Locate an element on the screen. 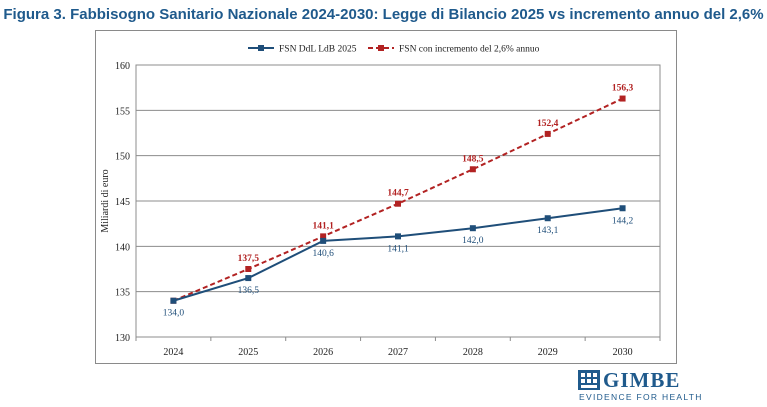 The image size is (767, 407). y-tick-label: 150 is located at coordinates (122, 157).